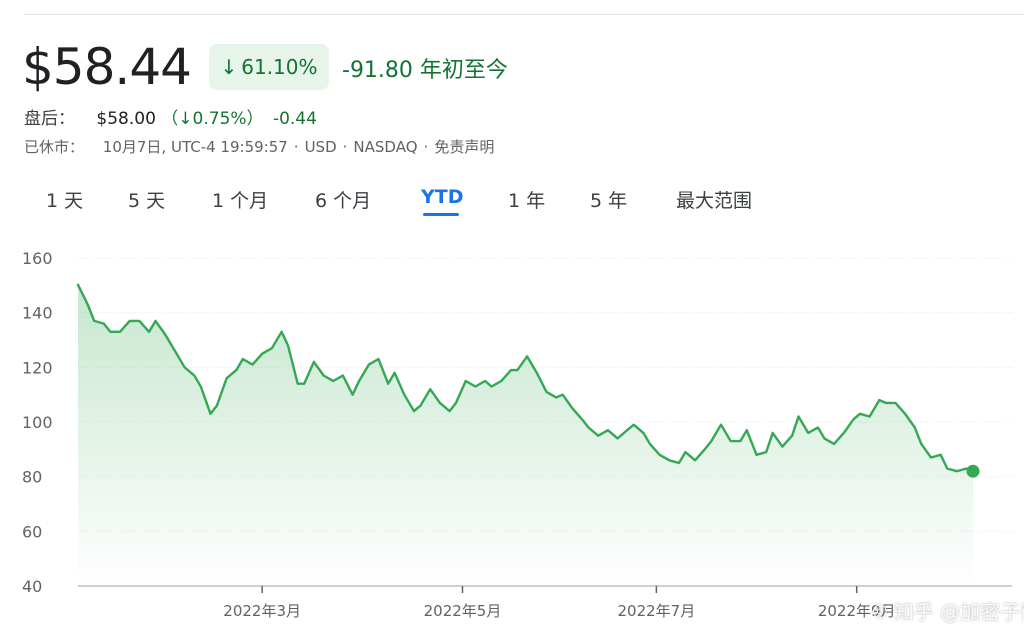 This screenshot has height=635, width=1024. What do you see at coordinates (958, 612) in the screenshot?
I see `watermark-text: 知乎 @加密子衡` at bounding box center [958, 612].